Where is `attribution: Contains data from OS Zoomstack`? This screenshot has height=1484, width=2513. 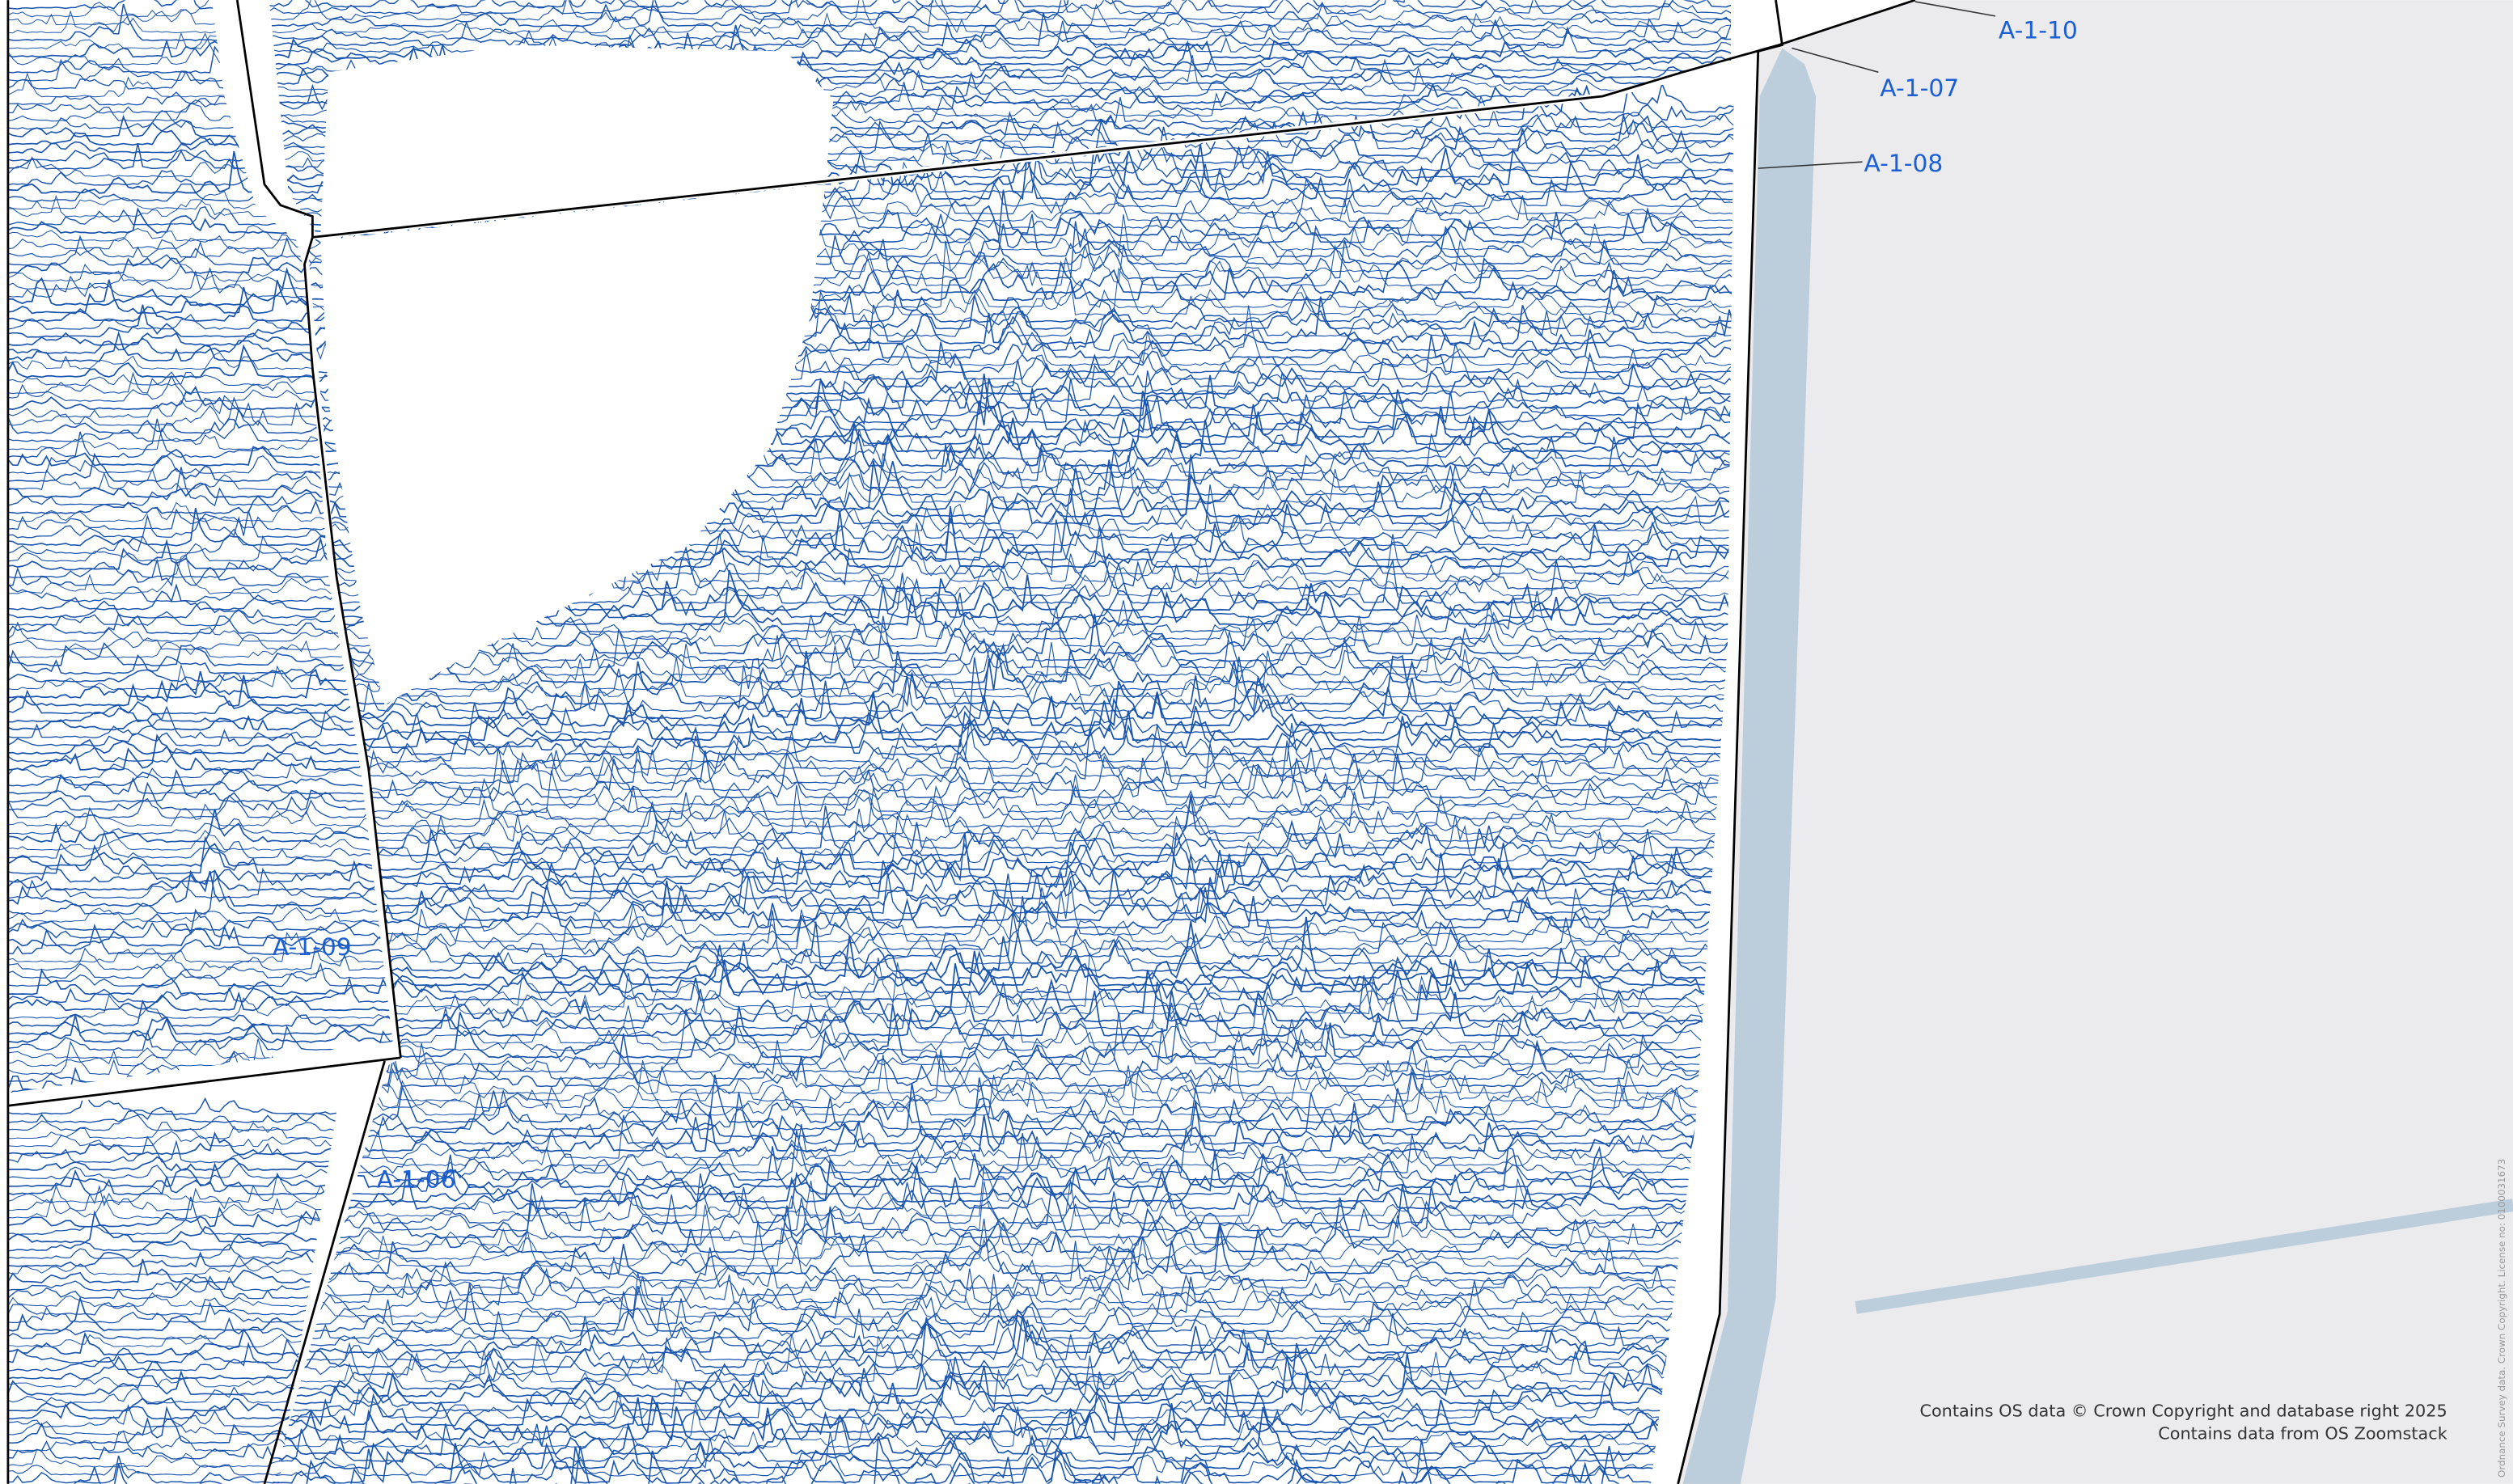
attribution: Contains data from OS Zoomstack is located at coordinates (2302, 1433).